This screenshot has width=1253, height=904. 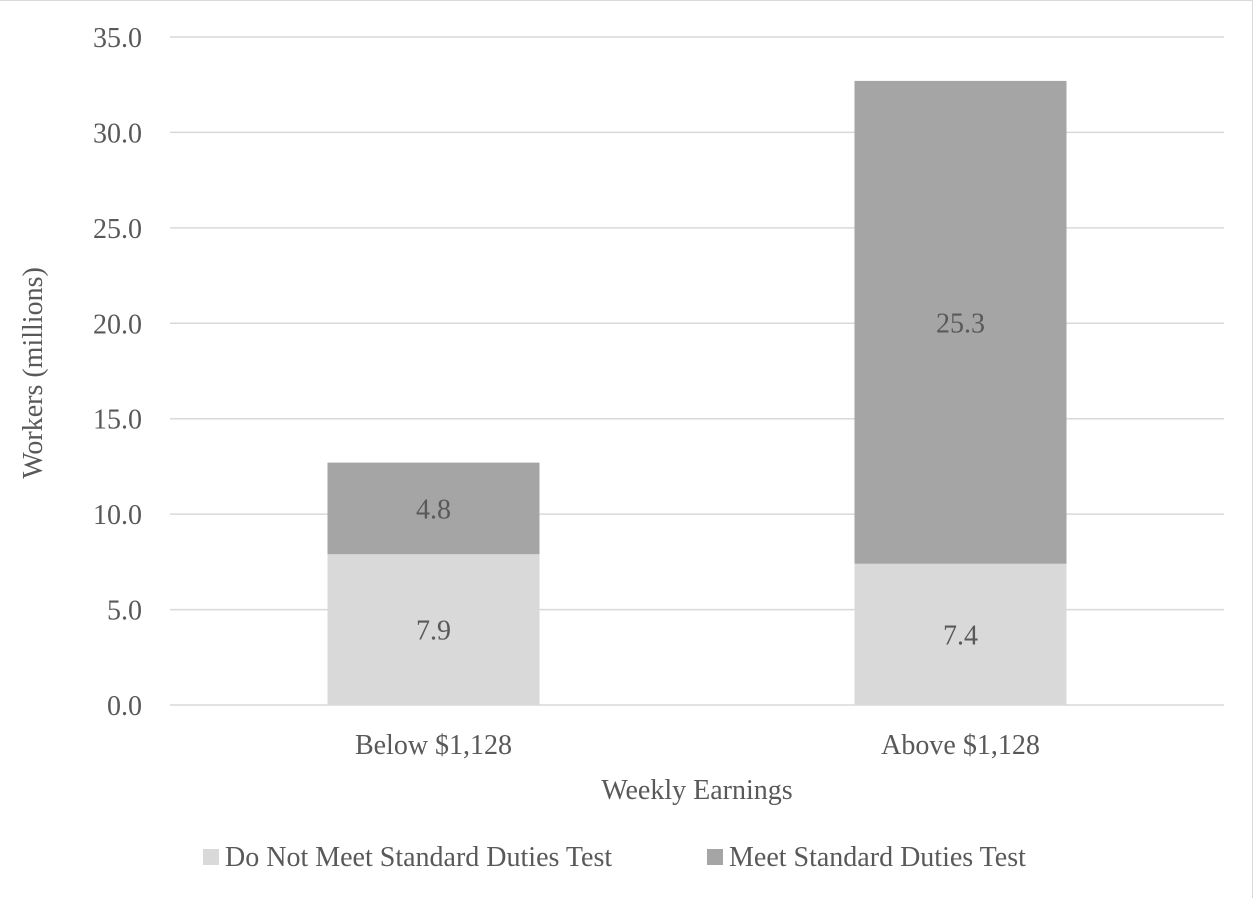 I want to click on data-label: 25.3, so click(x=960, y=323).